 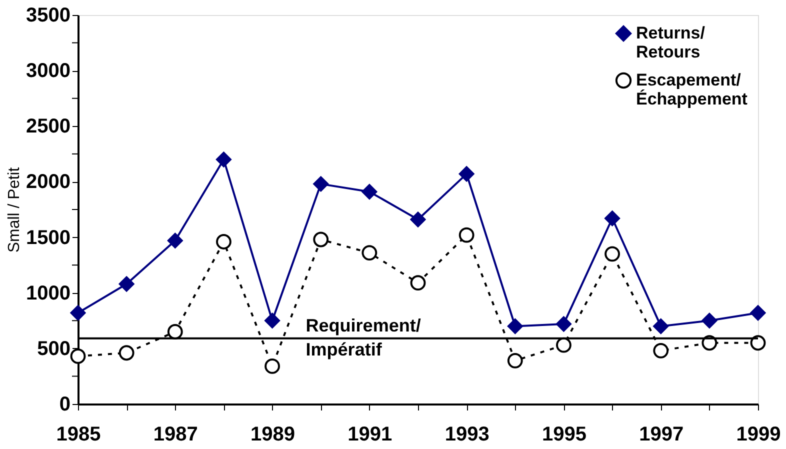 What do you see at coordinates (758, 435) in the screenshot?
I see `x-tick-label: 1999` at bounding box center [758, 435].